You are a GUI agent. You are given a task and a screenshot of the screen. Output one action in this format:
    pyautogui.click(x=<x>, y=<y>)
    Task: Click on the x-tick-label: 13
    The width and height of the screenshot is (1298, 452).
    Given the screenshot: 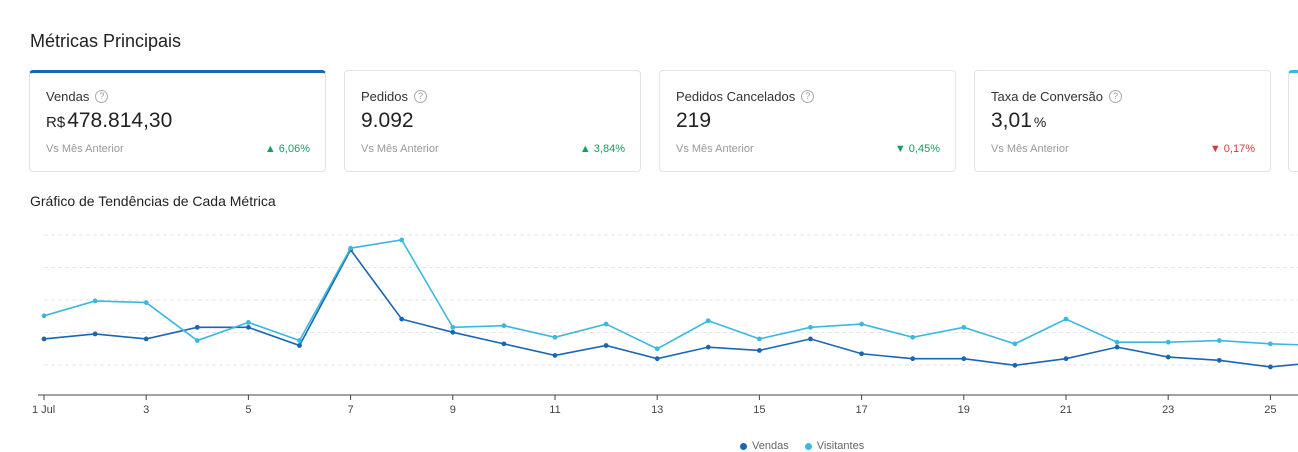 What is the action you would take?
    pyautogui.click(x=657, y=410)
    